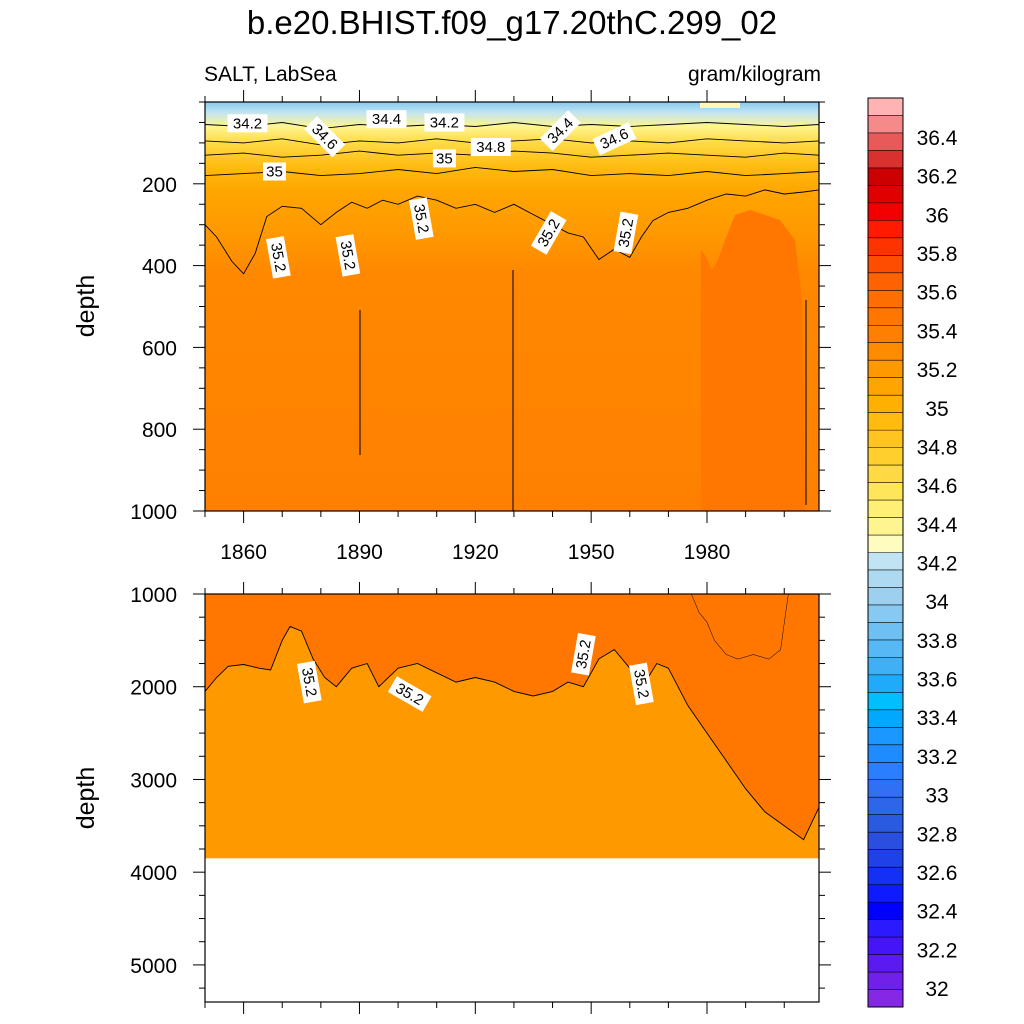 The image size is (1024, 1024). What do you see at coordinates (937, 834) in the screenshot?
I see `colorbar-label: 32.8` at bounding box center [937, 834].